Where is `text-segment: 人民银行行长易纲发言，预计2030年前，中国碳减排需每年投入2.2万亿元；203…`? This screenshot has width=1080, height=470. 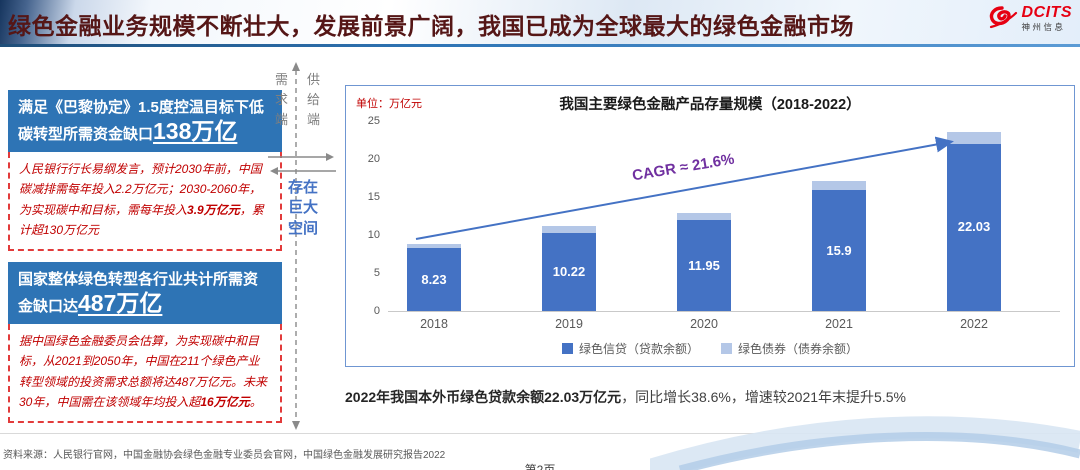
text-segment: 人民银行行长易纲发言，预计2030年前，中国碳减排需每年投入2.2万亿元；203… is located at coordinates (140, 189).